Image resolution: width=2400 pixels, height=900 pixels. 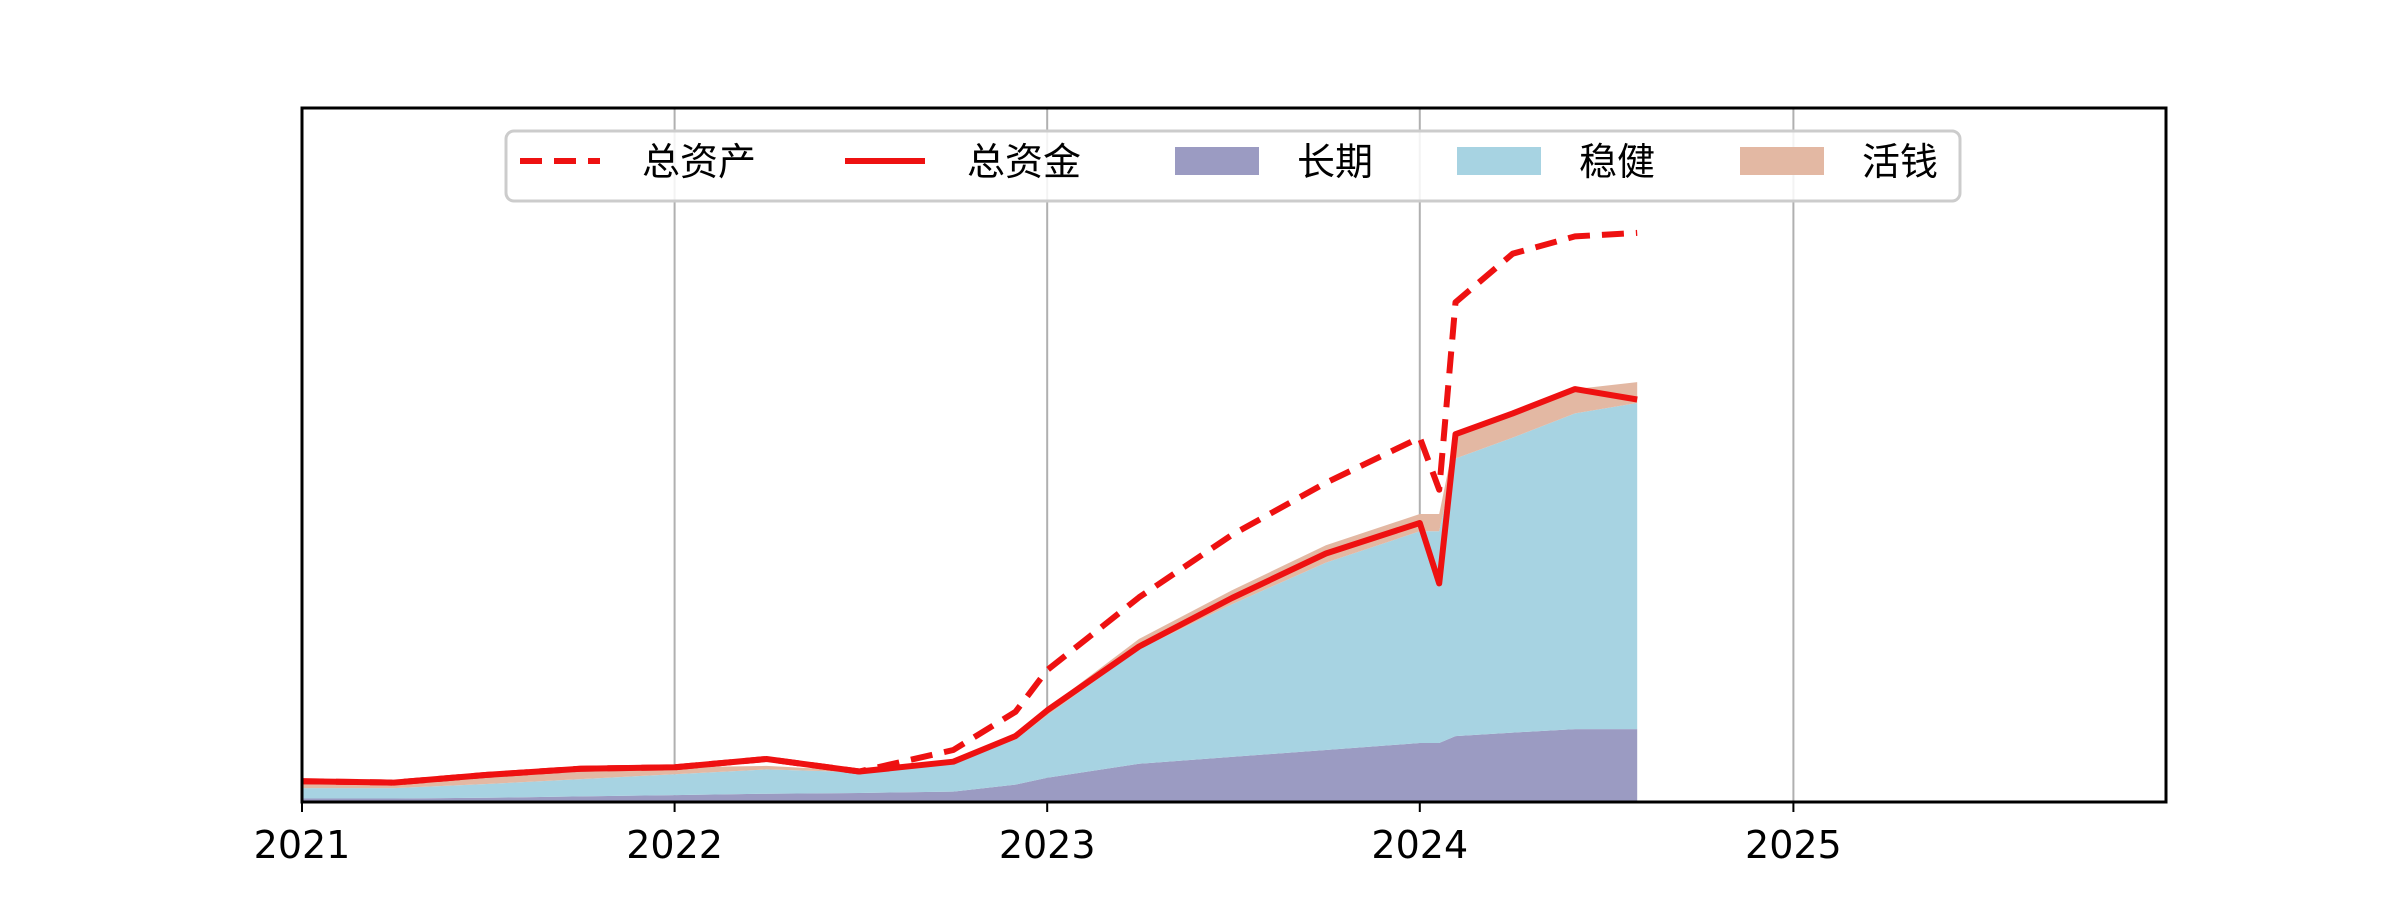 What do you see at coordinates (963, 162) in the screenshot?
I see `legend-item-总资金: 总资金` at bounding box center [963, 162].